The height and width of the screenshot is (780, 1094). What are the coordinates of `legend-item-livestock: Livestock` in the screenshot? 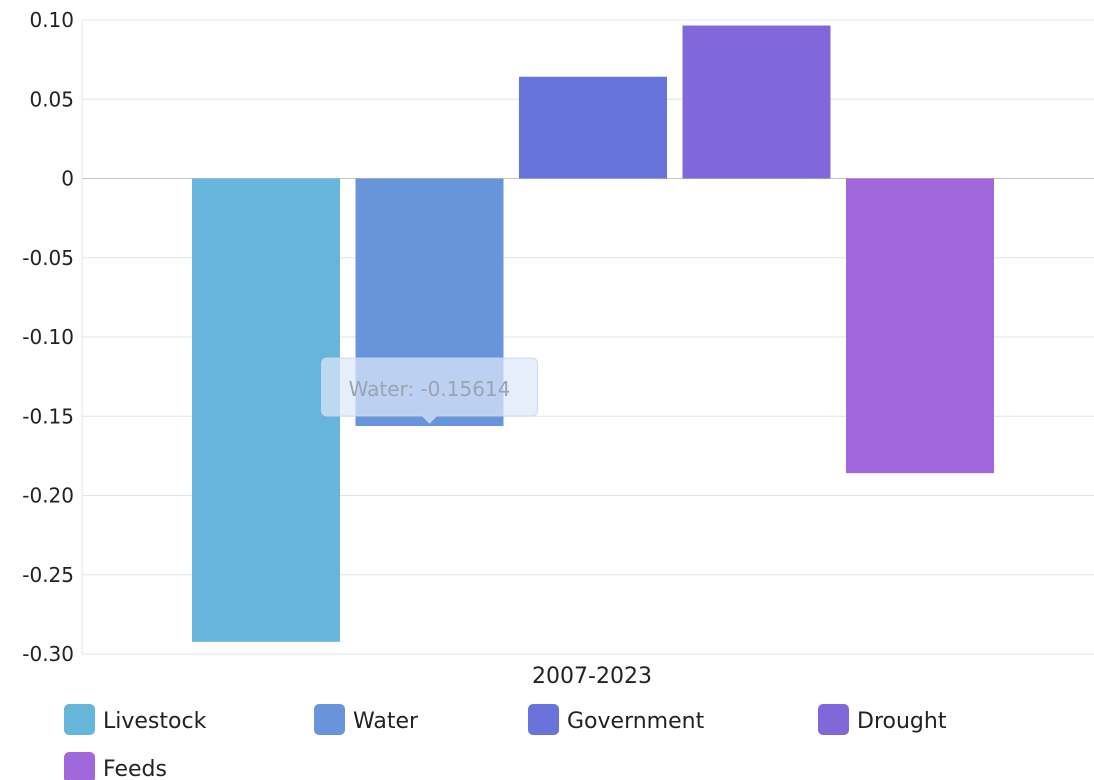 It's located at (135, 719).